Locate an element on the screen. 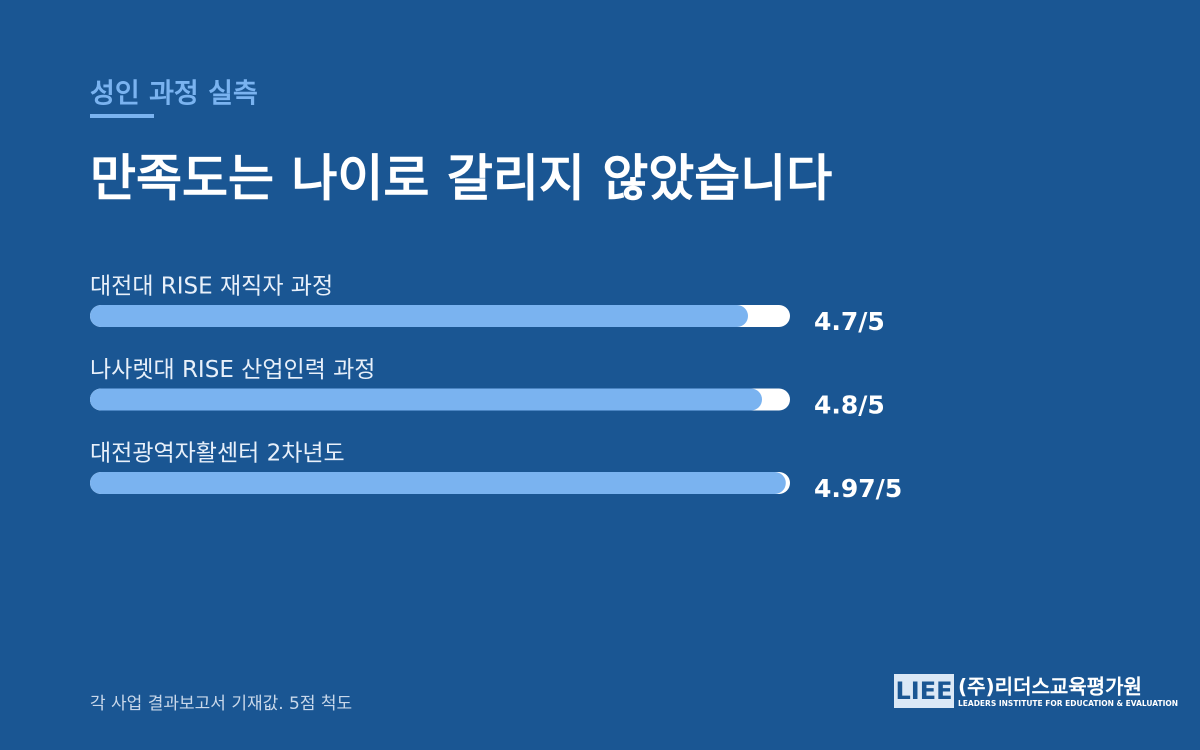 This screenshot has width=1200, height=750. chart-title: 만족도는 나이로 갈리지 않았습니다 is located at coordinates (461, 179).